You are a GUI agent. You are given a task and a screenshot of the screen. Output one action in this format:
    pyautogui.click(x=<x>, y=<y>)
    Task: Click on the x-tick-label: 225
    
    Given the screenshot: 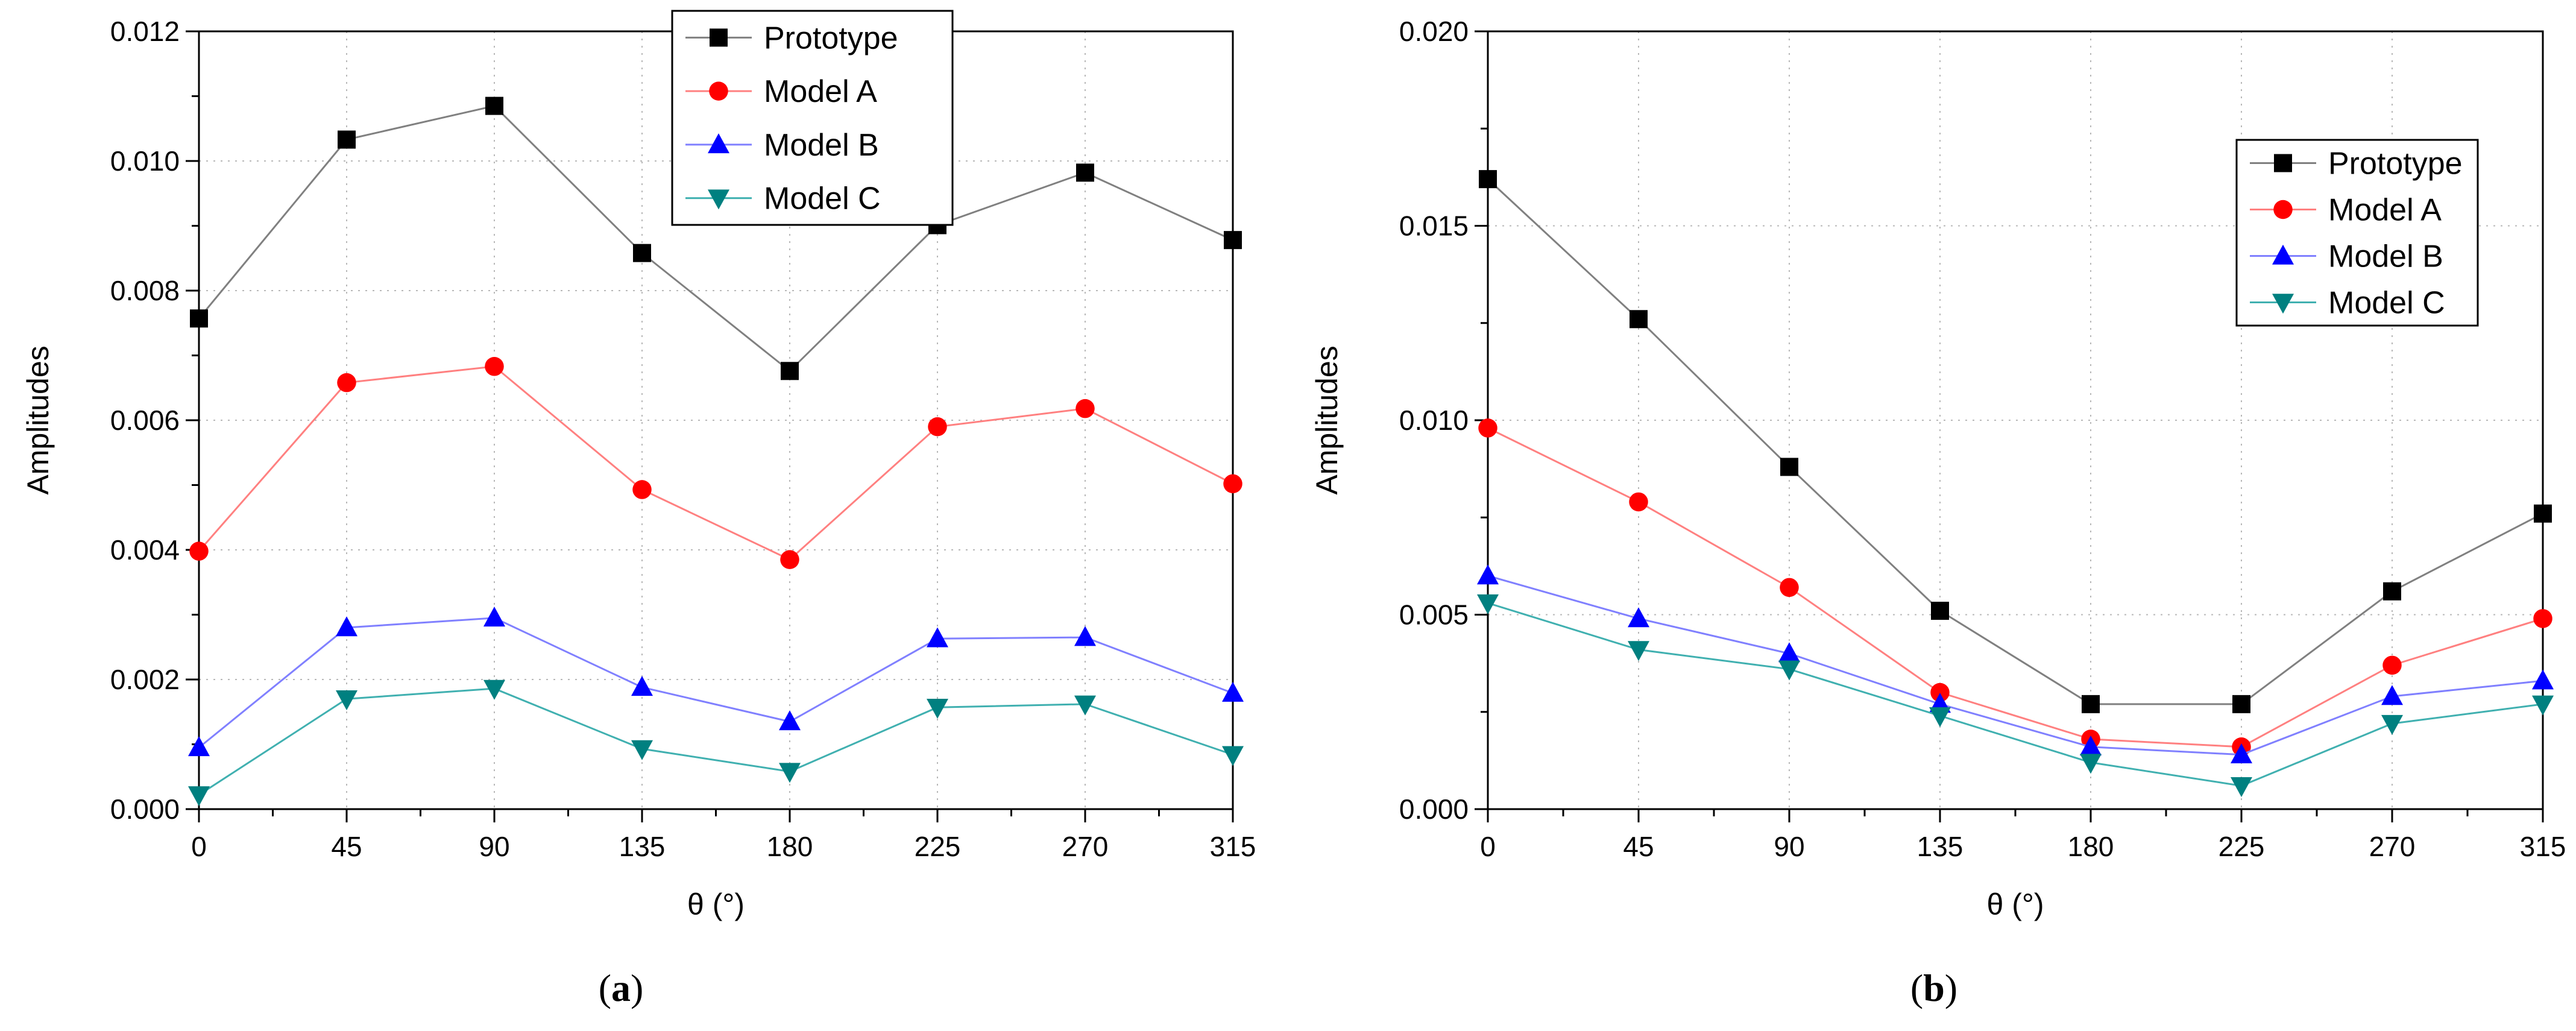 What is the action you would take?
    pyautogui.click(x=2242, y=846)
    